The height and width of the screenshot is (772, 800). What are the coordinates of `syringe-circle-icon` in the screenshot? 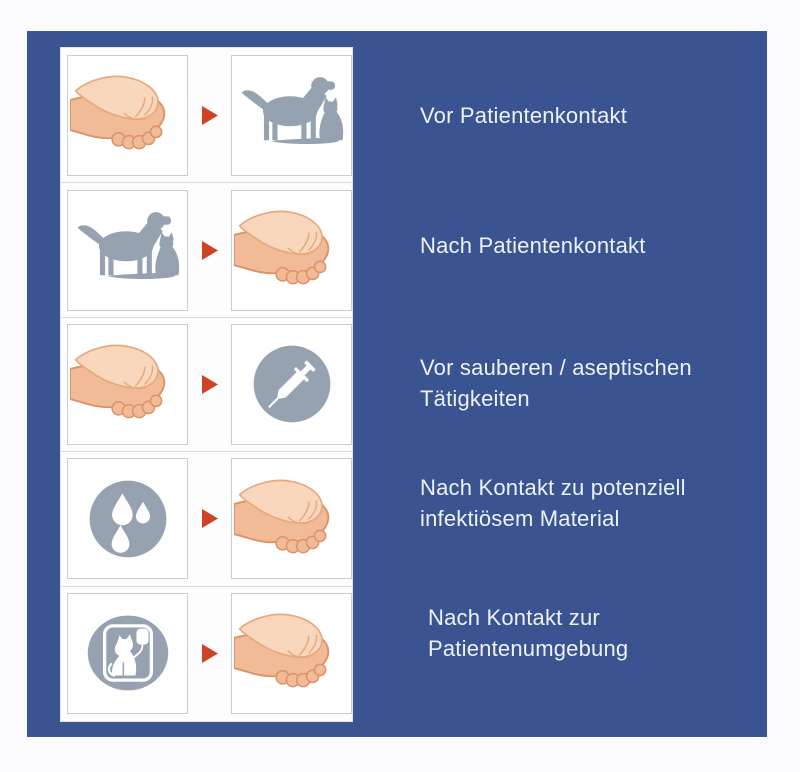 It's located at (292, 384).